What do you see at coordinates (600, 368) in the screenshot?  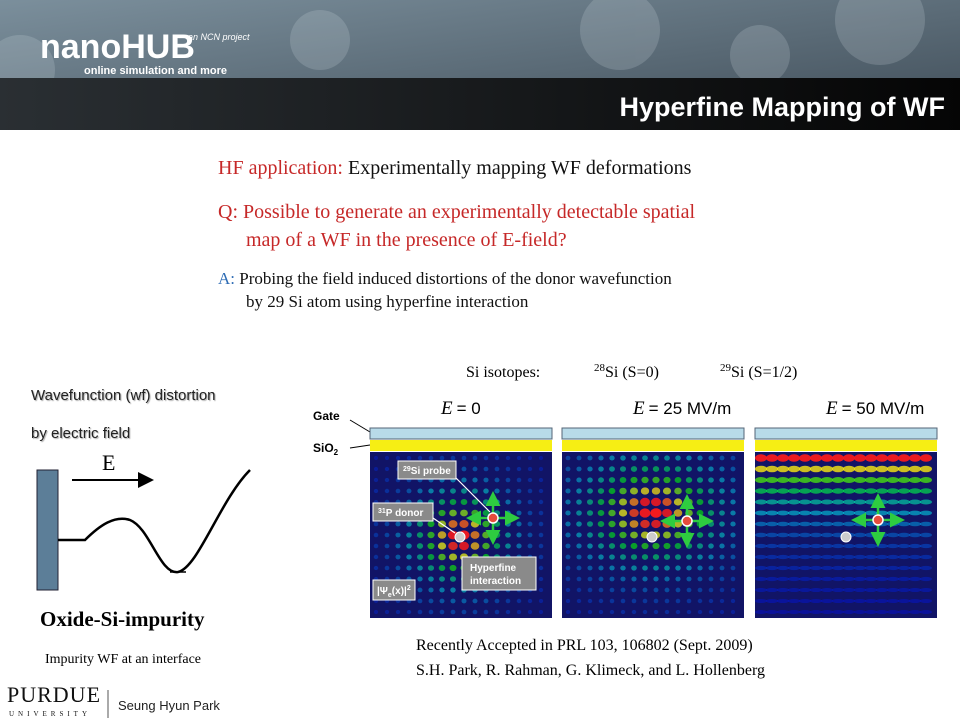 I see `isotope-mass: 28` at bounding box center [600, 368].